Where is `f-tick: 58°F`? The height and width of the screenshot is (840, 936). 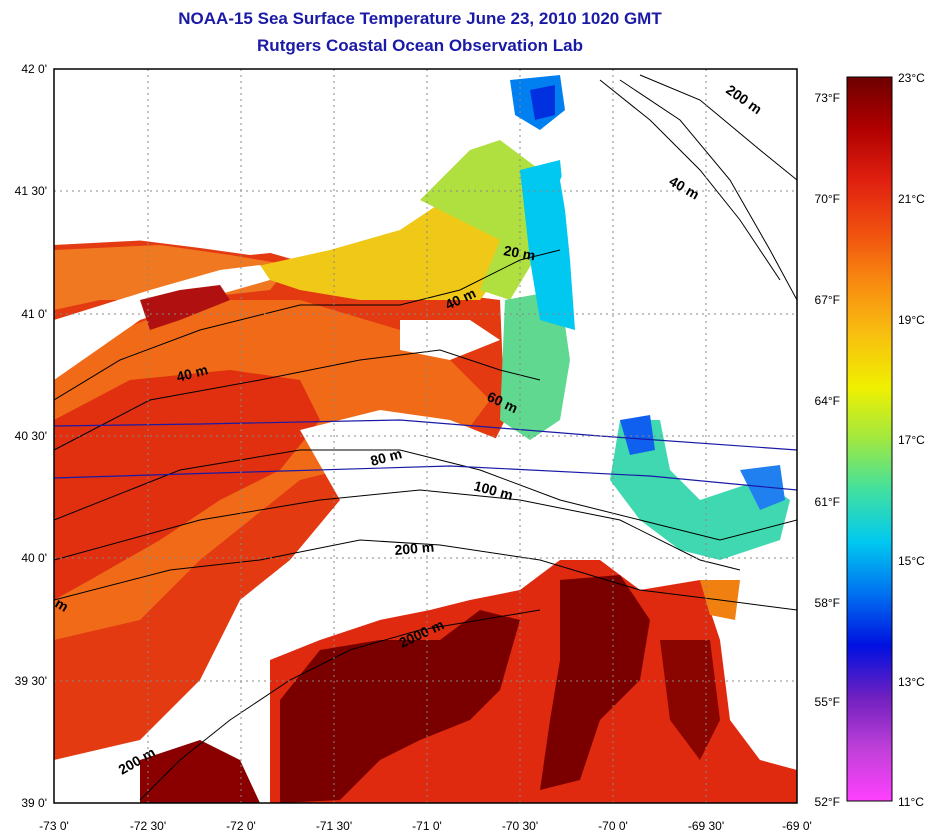 f-tick: 58°F is located at coordinates (827, 603).